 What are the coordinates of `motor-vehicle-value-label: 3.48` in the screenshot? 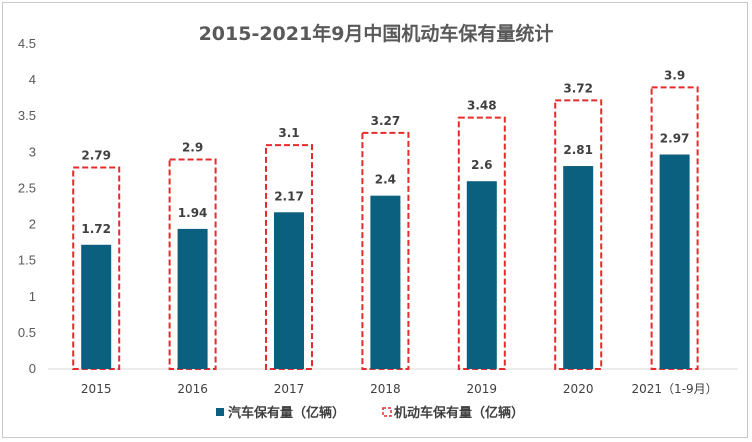 It's located at (482, 106).